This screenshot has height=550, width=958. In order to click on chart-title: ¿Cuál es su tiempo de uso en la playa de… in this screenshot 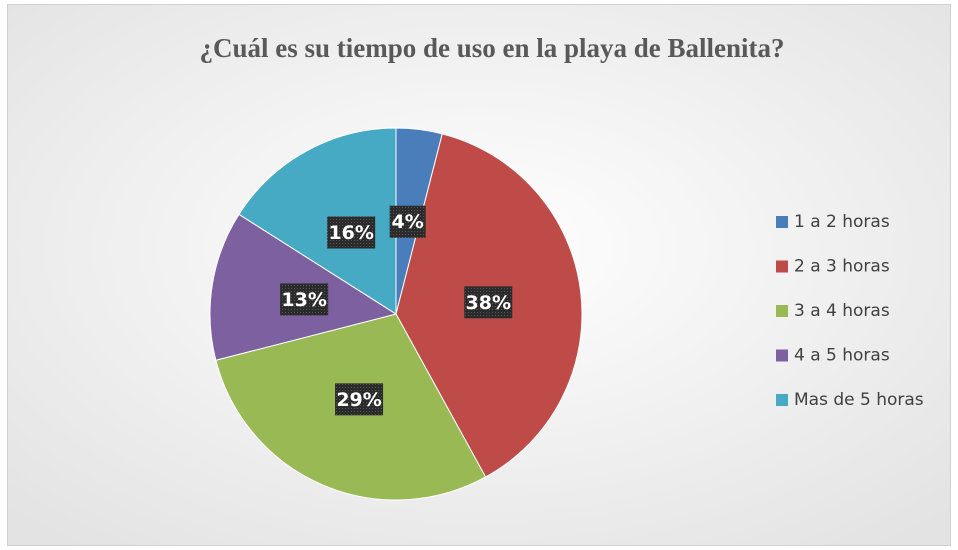, I will do `click(491, 48)`.